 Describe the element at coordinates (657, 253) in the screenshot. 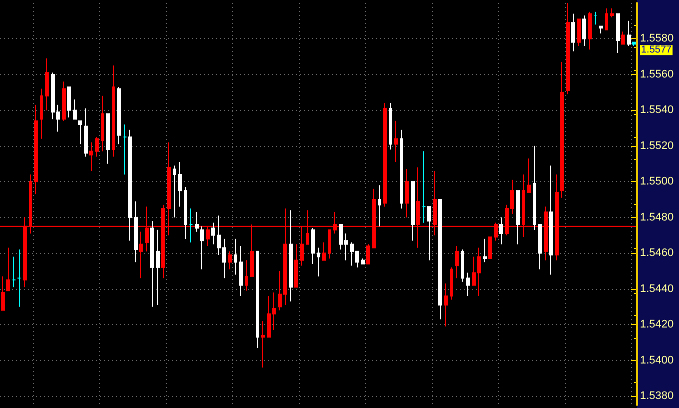

I see `y-tick-label: 1.5460` at that location.